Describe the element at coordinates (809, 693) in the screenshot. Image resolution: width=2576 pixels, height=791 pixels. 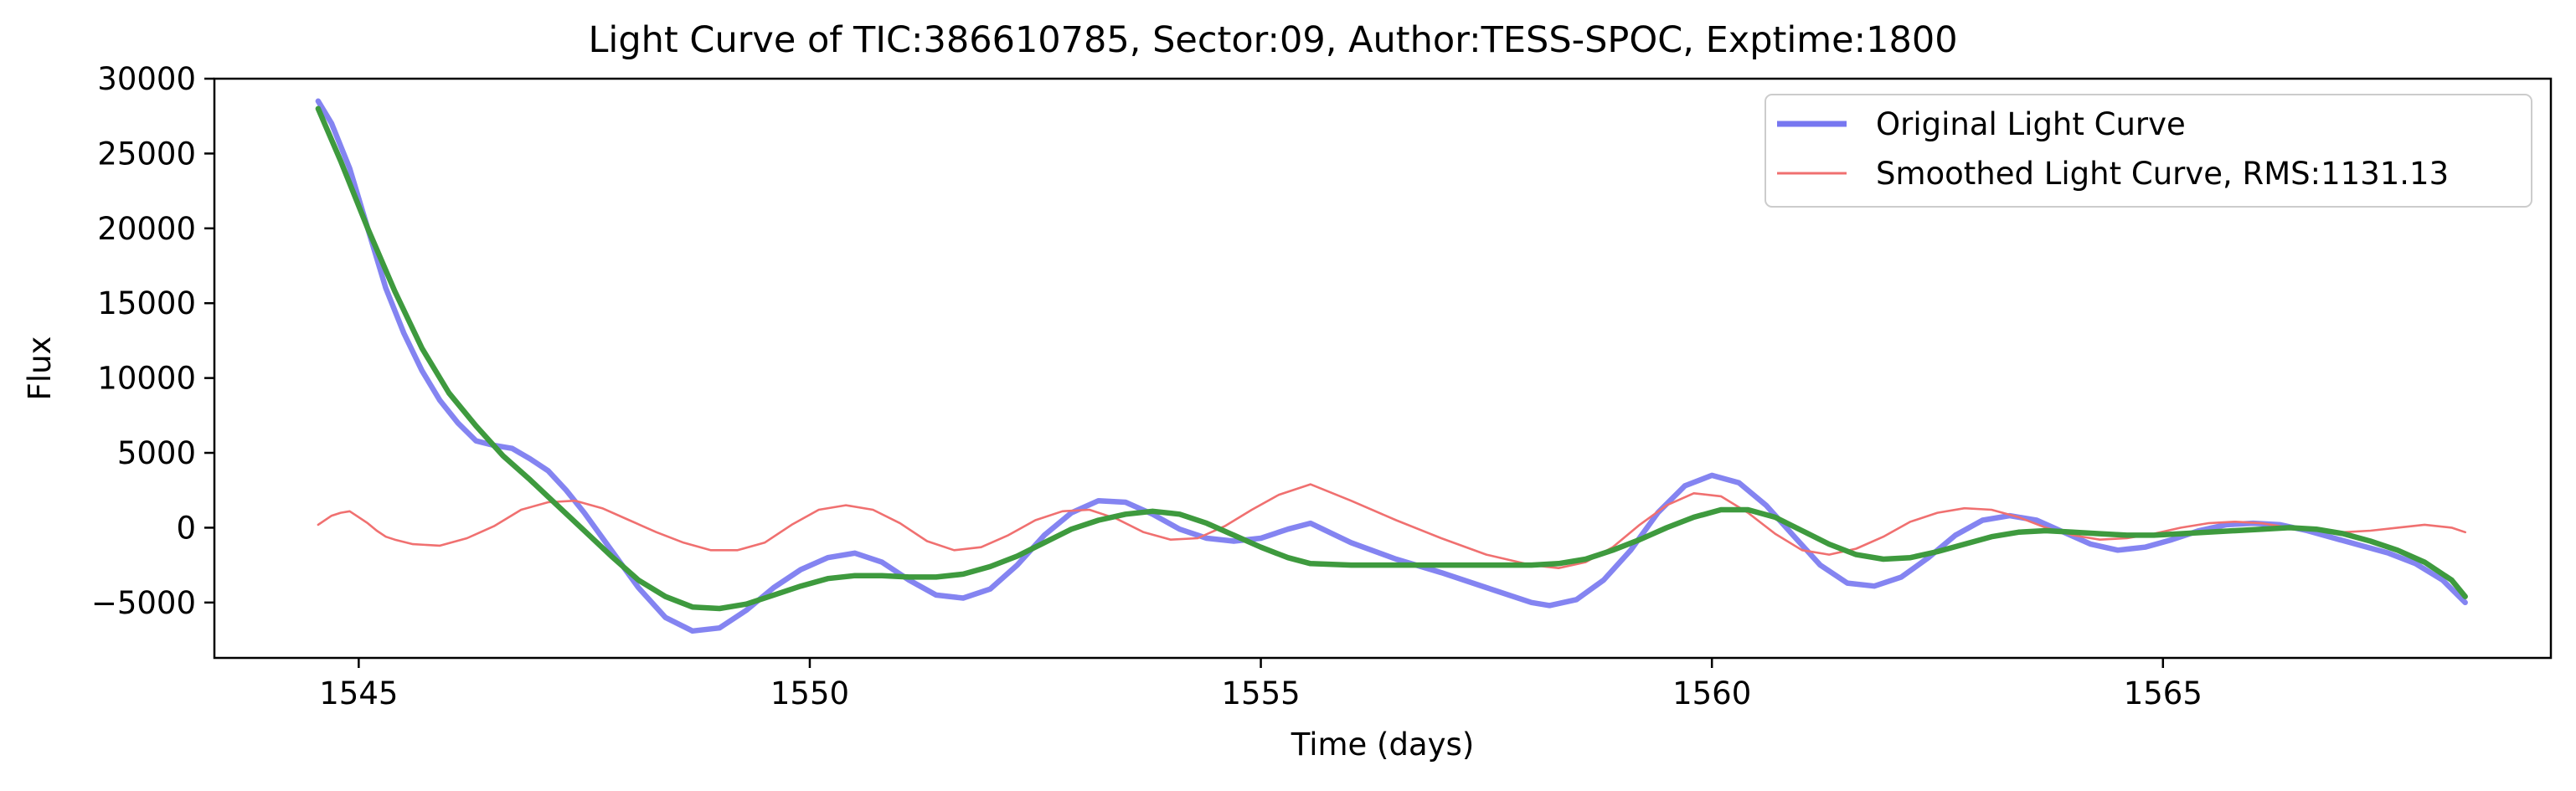
I see `x-tick-label: 1550` at that location.